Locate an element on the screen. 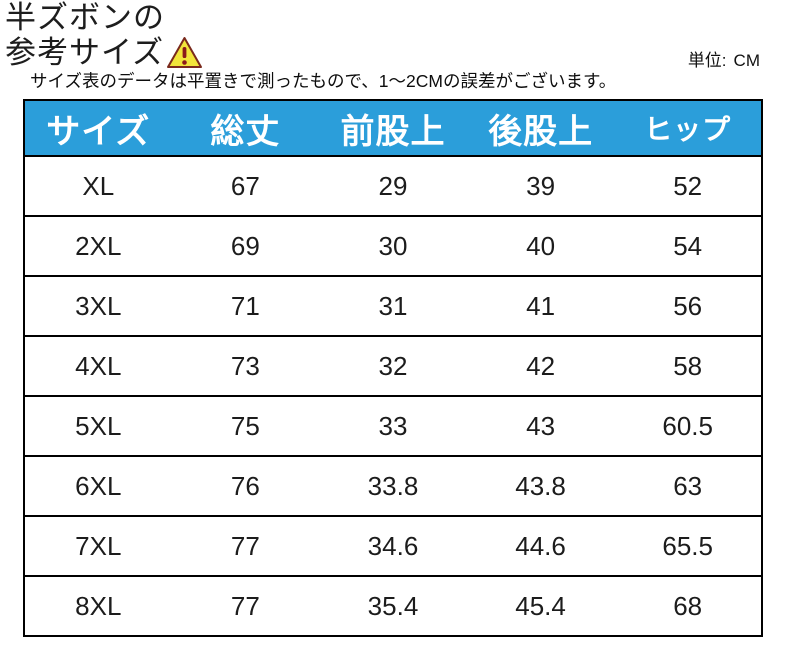 This screenshot has width=790, height=661. table-row: 2XL 69 30 40 54 is located at coordinates (393, 245).